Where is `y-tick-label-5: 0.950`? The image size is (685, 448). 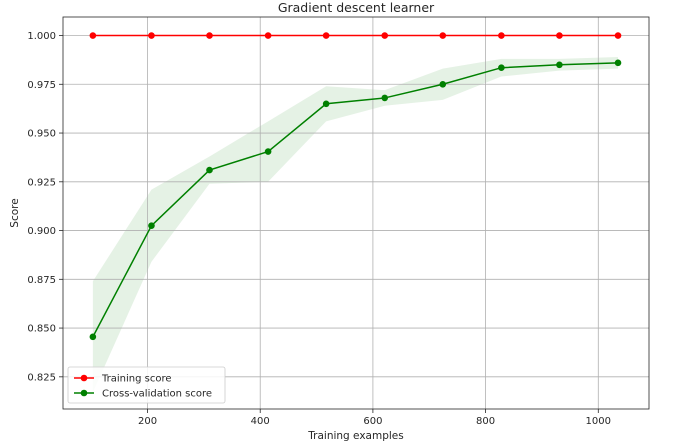
y-tick-label-5: 0.950 is located at coordinates (41, 134).